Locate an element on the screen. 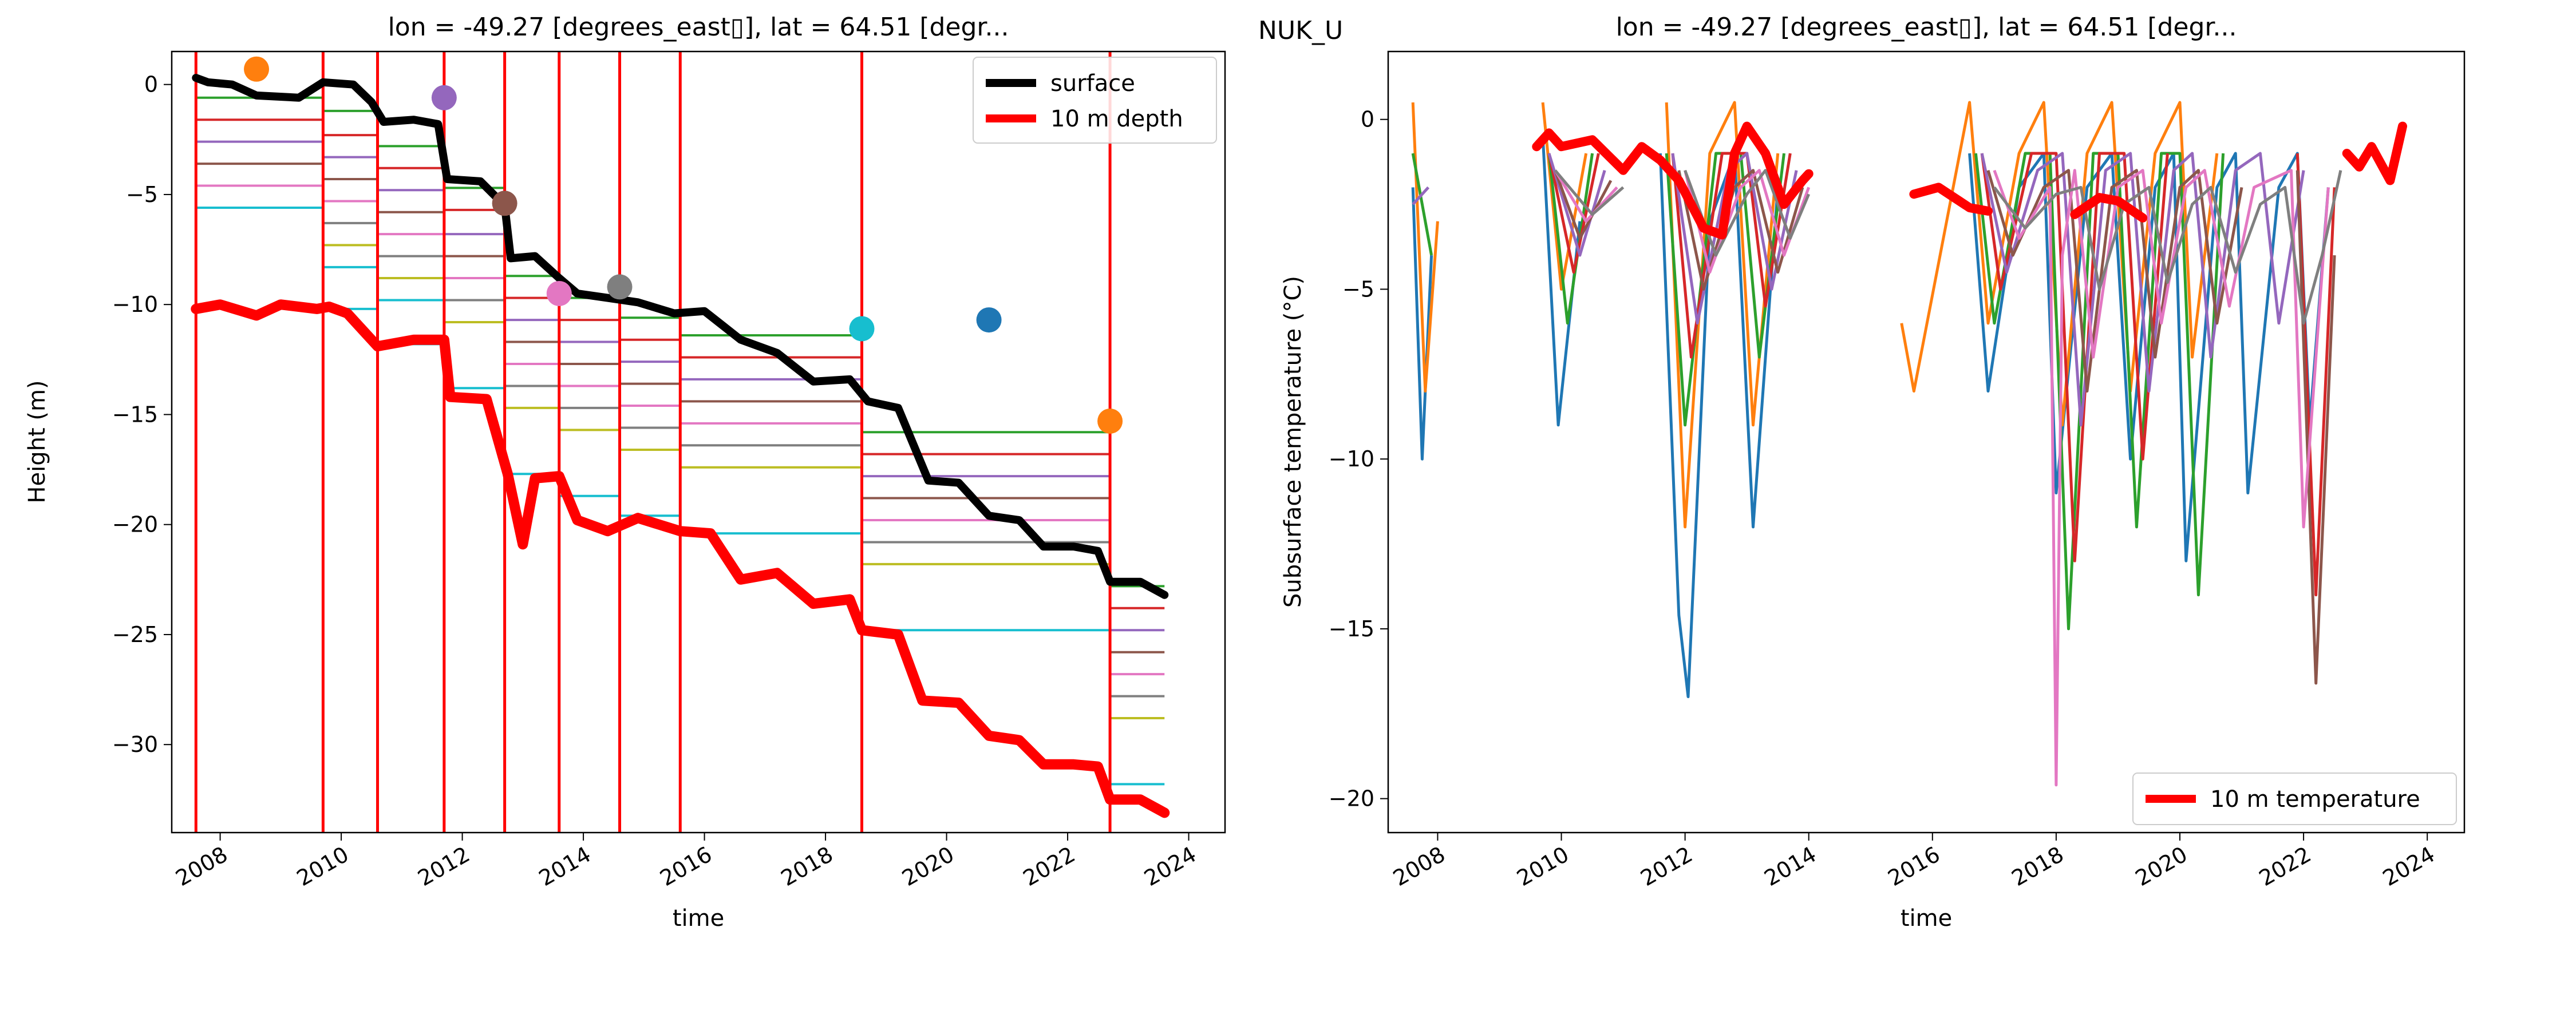 The width and height of the screenshot is (2576, 1030). left-ytick-label: −30 is located at coordinates (135, 744).